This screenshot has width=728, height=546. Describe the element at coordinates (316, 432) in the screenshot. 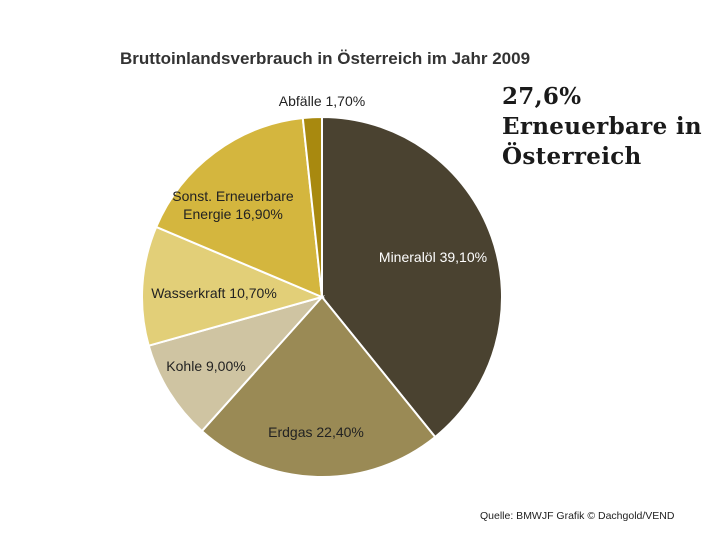

I see `slice-label-1: Erdgas 22,40%` at that location.